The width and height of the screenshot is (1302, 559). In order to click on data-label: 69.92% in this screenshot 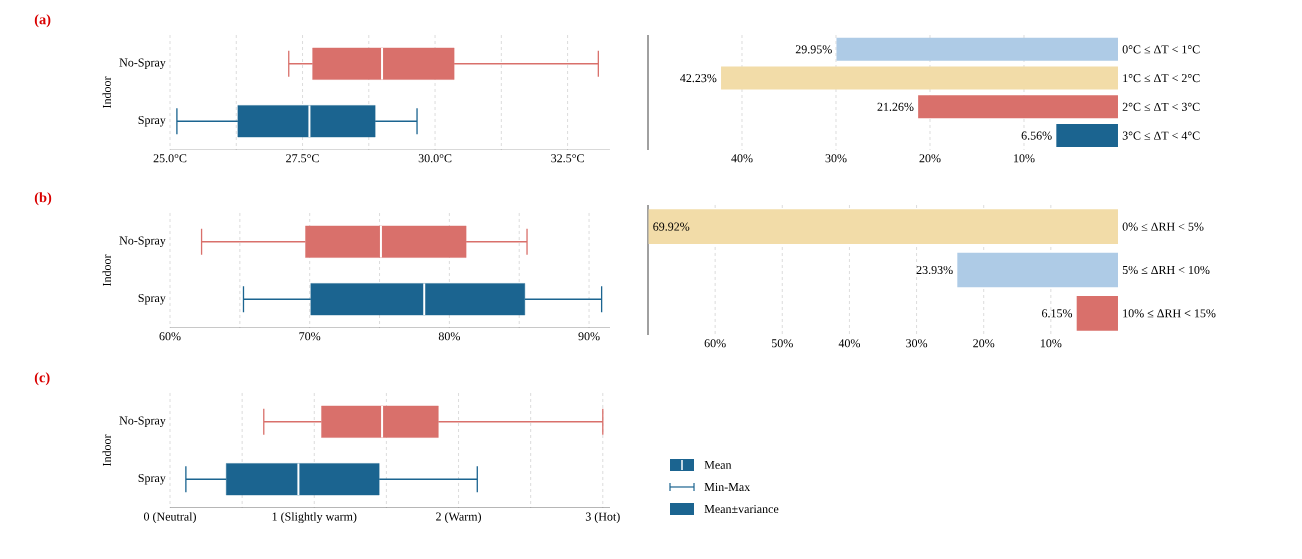, I will do `click(671, 226)`.